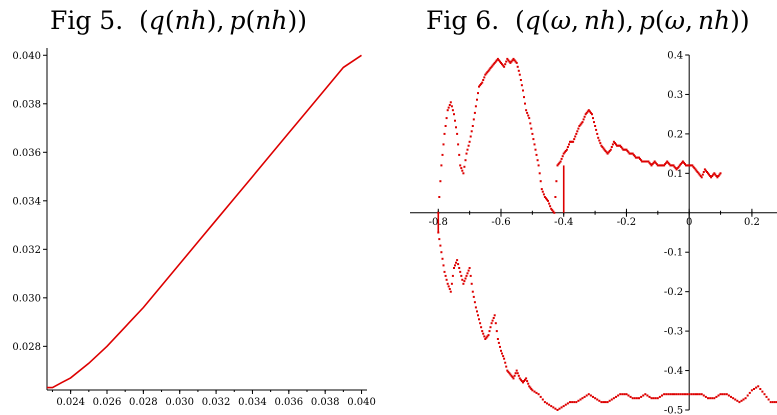 This screenshot has width=777, height=415. What do you see at coordinates (26, 298) in the screenshot?
I see `fig5-y-tick-label: 0.030` at bounding box center [26, 298].